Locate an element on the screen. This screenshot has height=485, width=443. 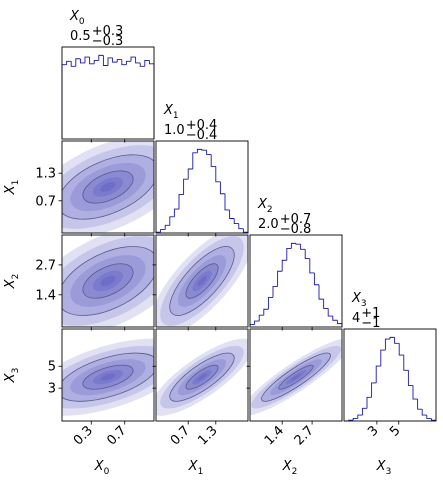
x-tick-label: 1.4 is located at coordinates (274, 435).